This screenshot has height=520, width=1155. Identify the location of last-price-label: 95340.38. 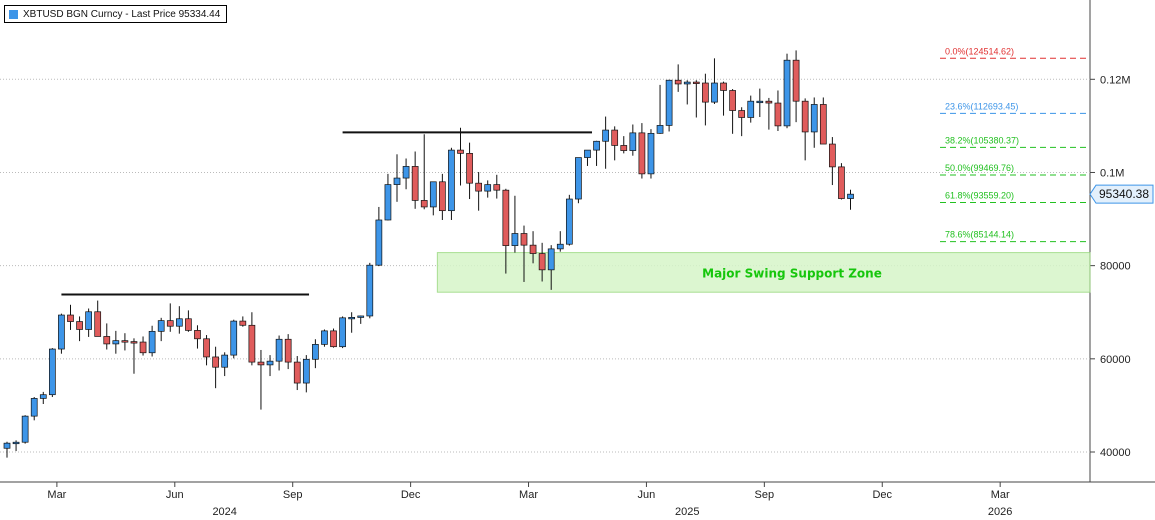
(1124, 194).